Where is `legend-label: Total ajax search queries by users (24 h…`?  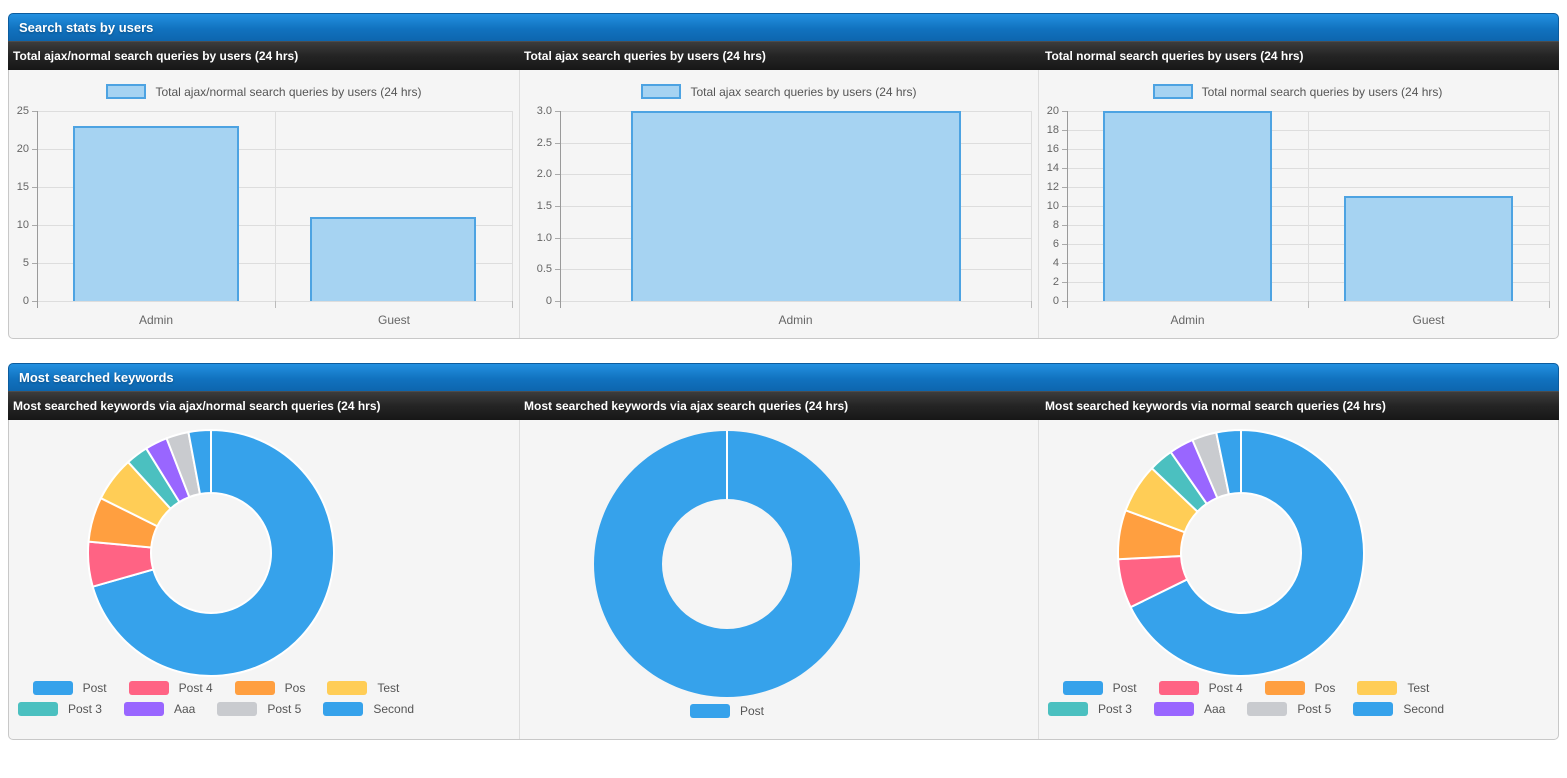 legend-label: Total ajax search queries by users (24 h… is located at coordinates (803, 91).